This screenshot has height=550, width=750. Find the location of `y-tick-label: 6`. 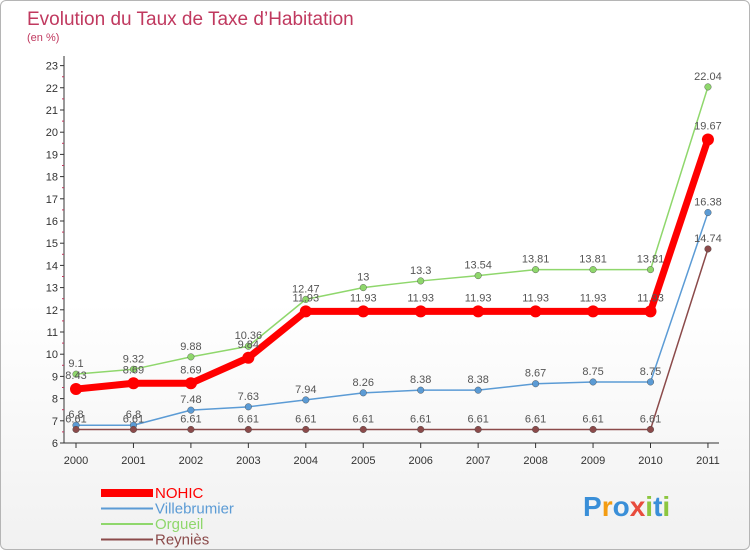

y-tick-label: 6 is located at coordinates (55, 444).